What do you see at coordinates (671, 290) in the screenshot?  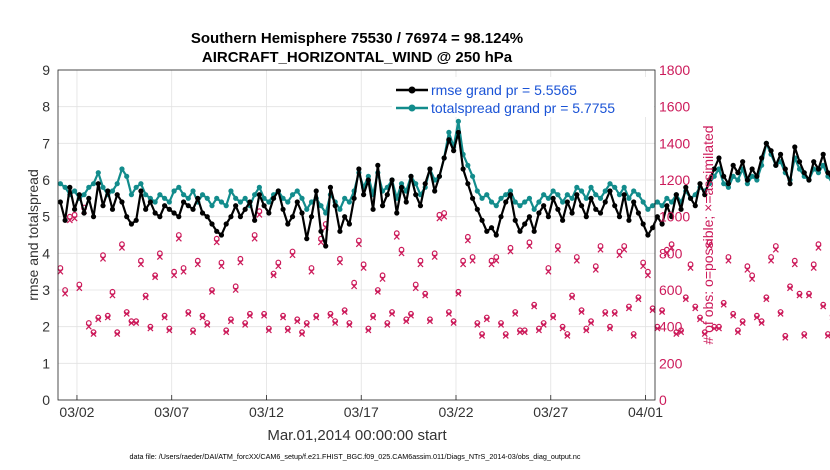 I see `y-right-tick-label: 600` at bounding box center [671, 290].